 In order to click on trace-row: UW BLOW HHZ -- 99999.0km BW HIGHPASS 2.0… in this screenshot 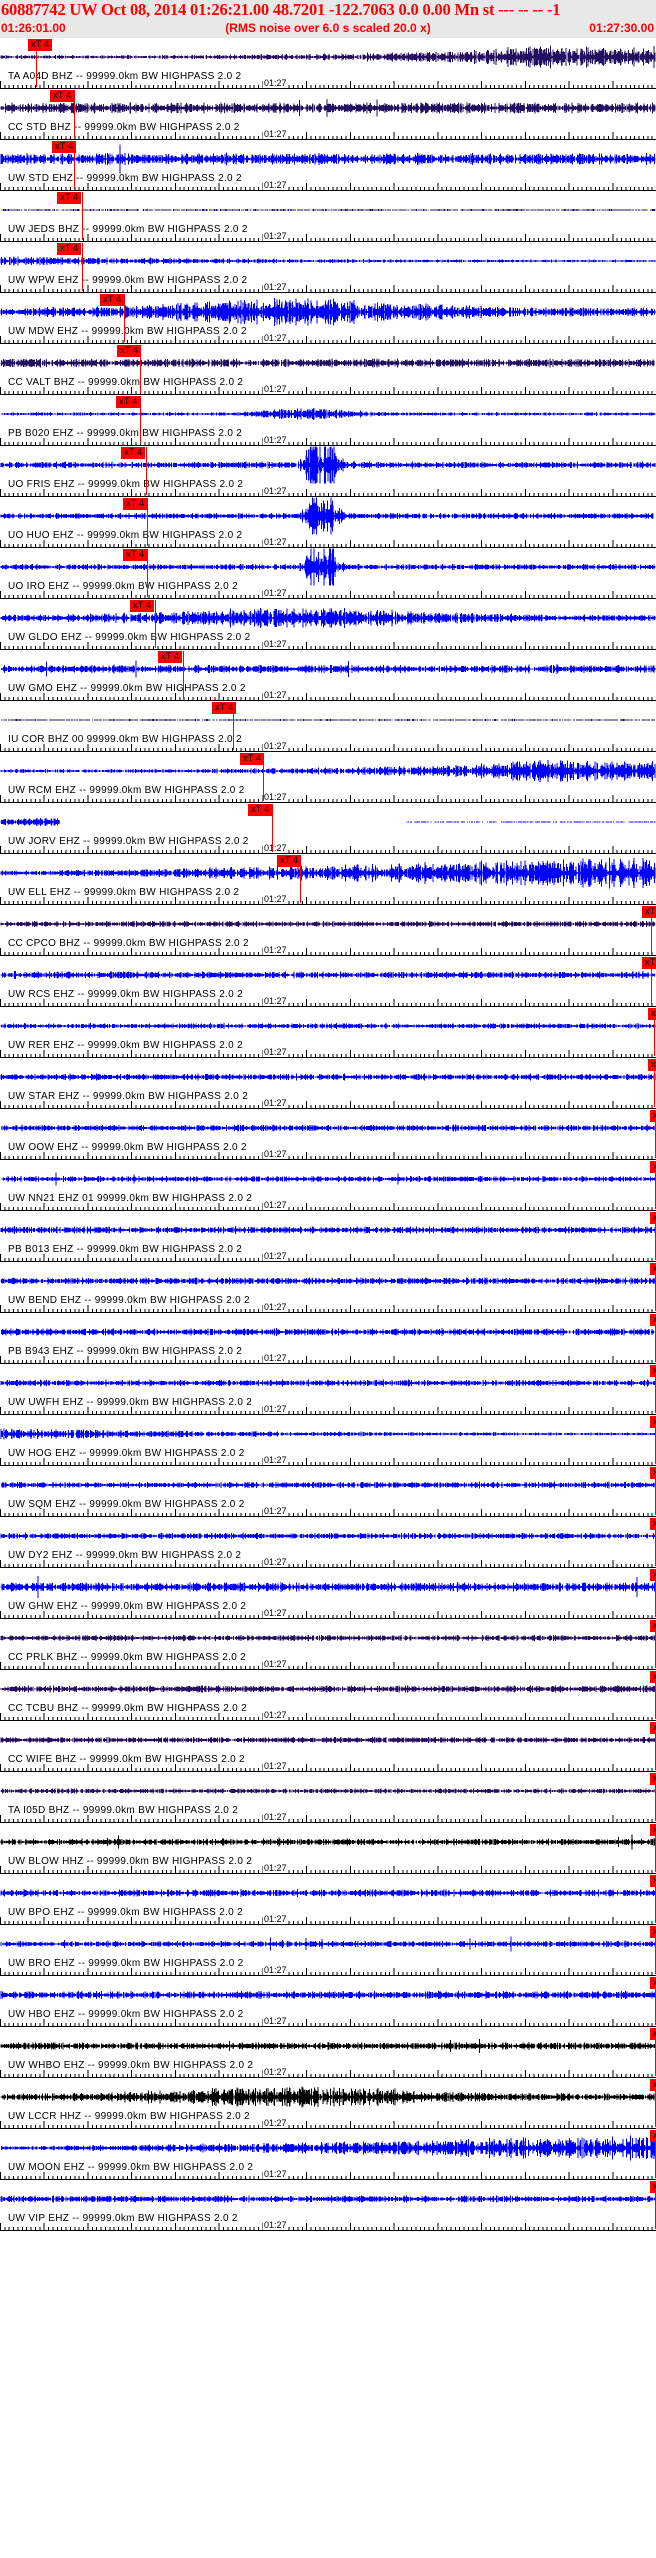, I will do `click(328, 1848)`.